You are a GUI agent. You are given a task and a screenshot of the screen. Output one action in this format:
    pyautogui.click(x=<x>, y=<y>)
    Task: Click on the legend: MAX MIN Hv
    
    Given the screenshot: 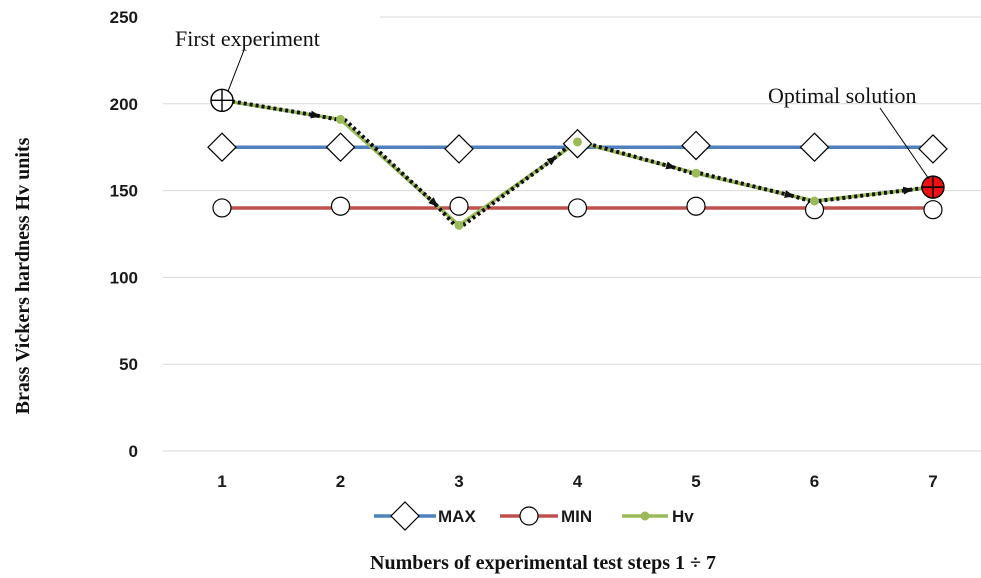 What is the action you would take?
    pyautogui.click(x=534, y=516)
    